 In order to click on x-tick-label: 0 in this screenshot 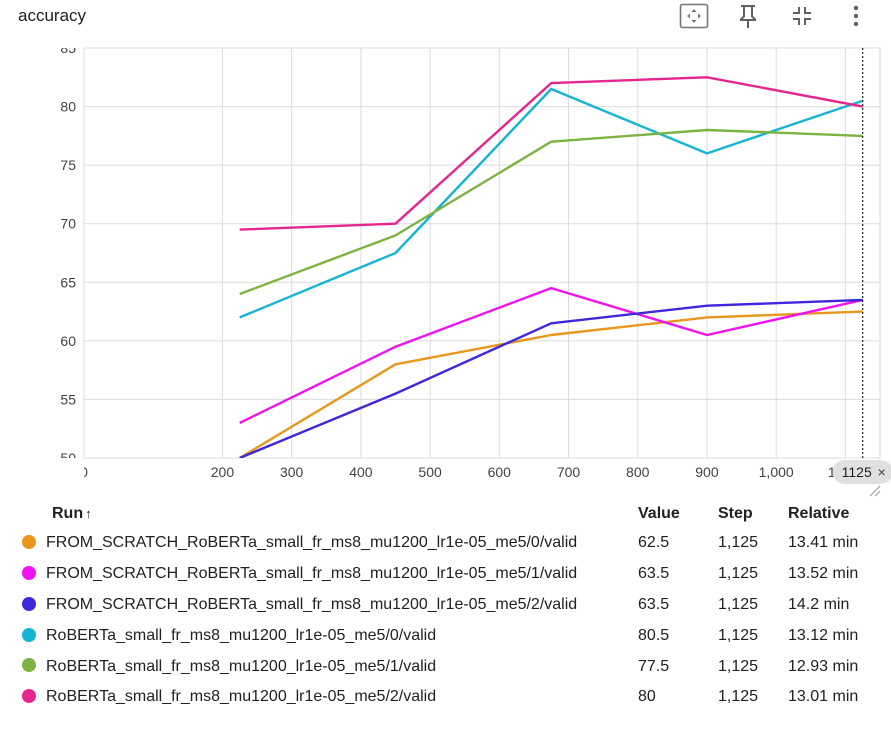, I will do `click(84, 472)`.